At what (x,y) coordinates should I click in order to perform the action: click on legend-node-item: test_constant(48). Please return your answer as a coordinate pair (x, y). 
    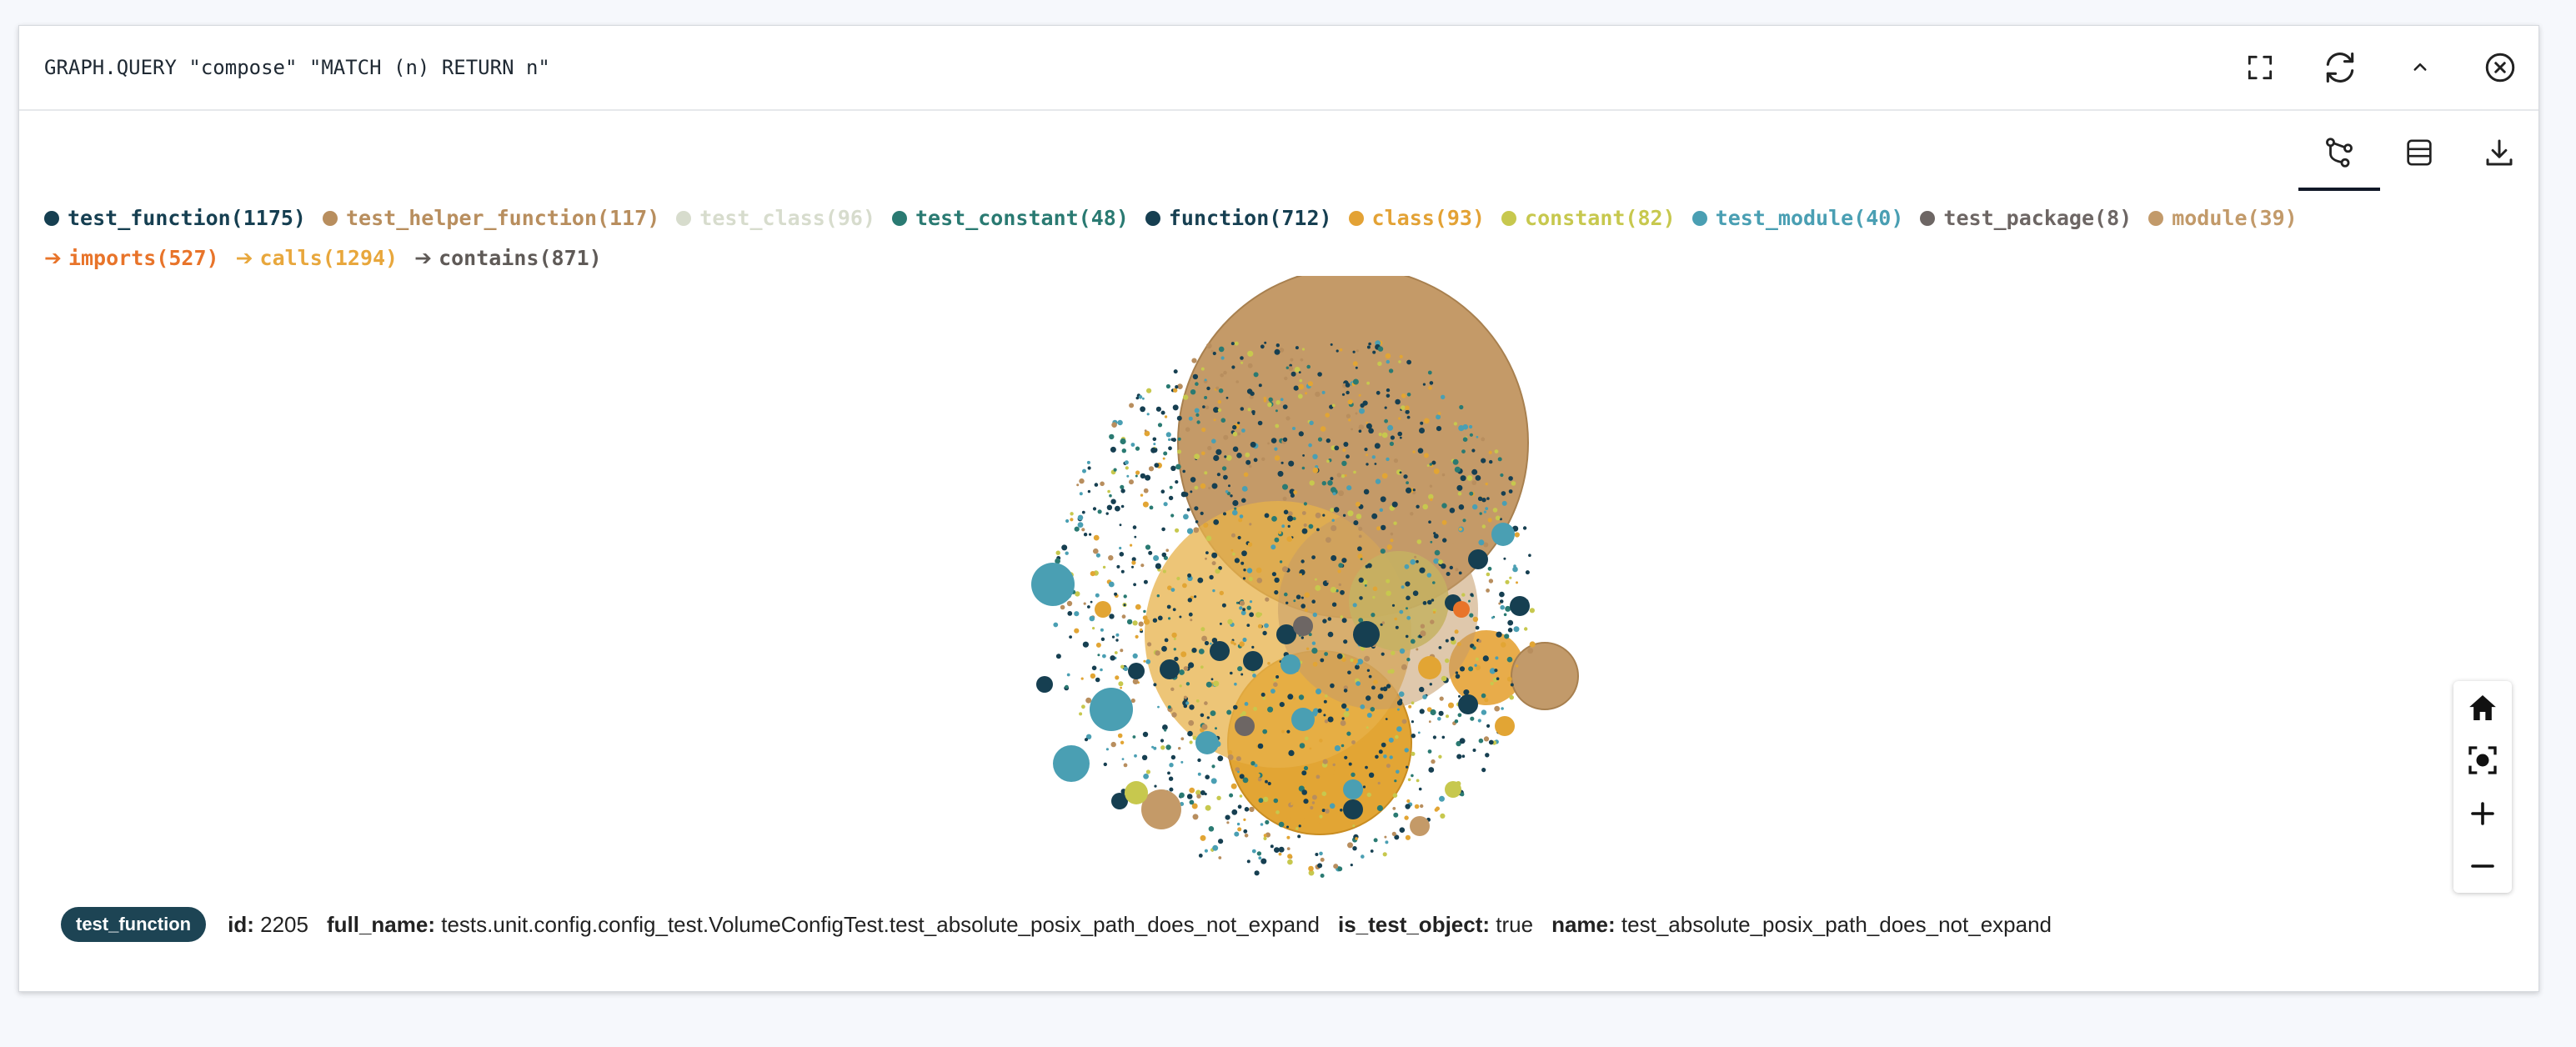
    Looking at the image, I should click on (1010, 218).